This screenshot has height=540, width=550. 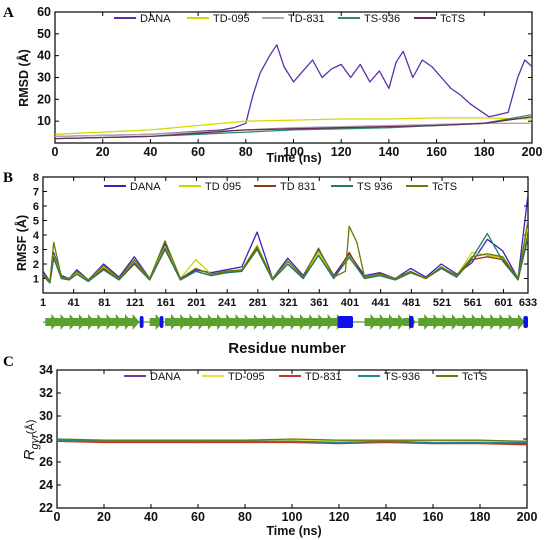 What do you see at coordinates (150, 152) in the screenshot?
I see `rmsd-x-tick-label: 40` at bounding box center [150, 152].